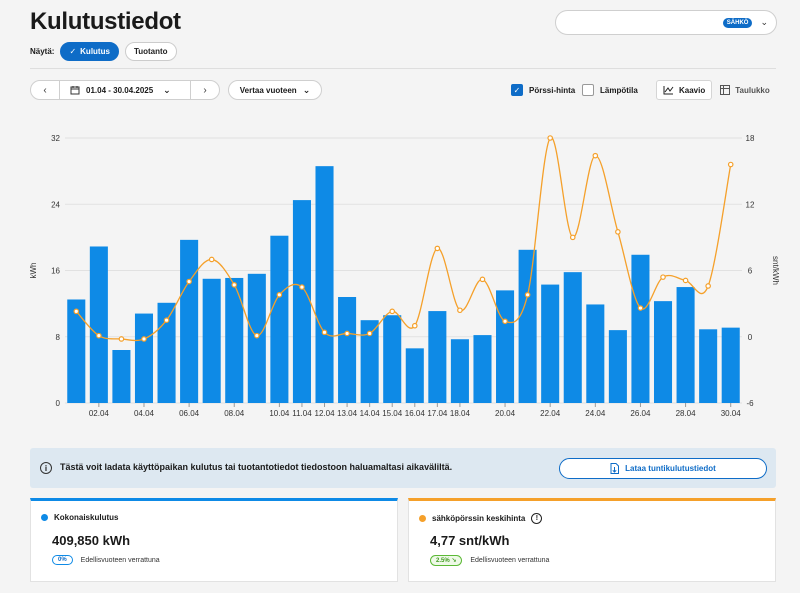 This screenshot has height=593, width=800. I want to click on card-footer: 2.5% ↘ Edellisvuoteen verrattuna, so click(489, 560).